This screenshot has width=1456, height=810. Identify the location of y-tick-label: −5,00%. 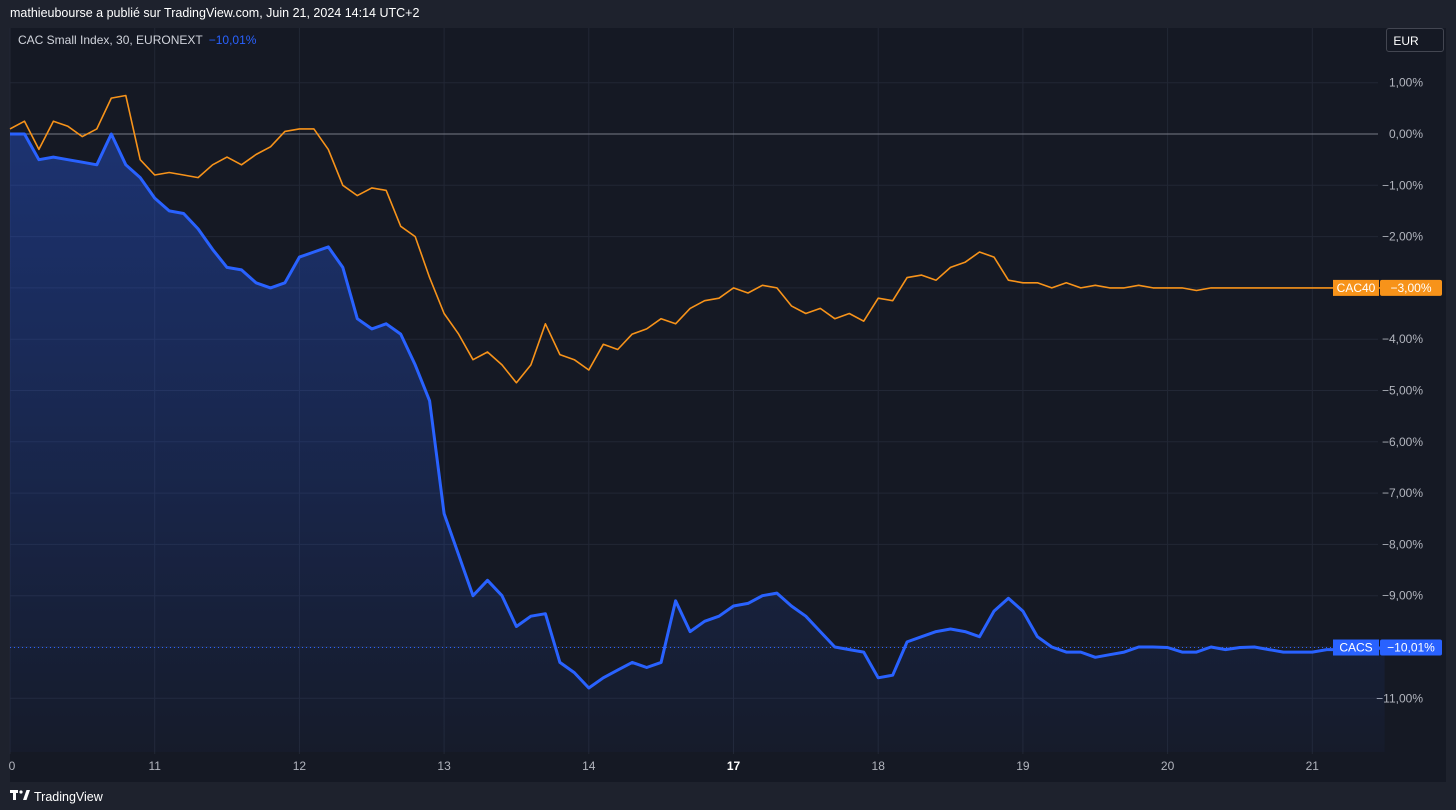
(1402, 391).